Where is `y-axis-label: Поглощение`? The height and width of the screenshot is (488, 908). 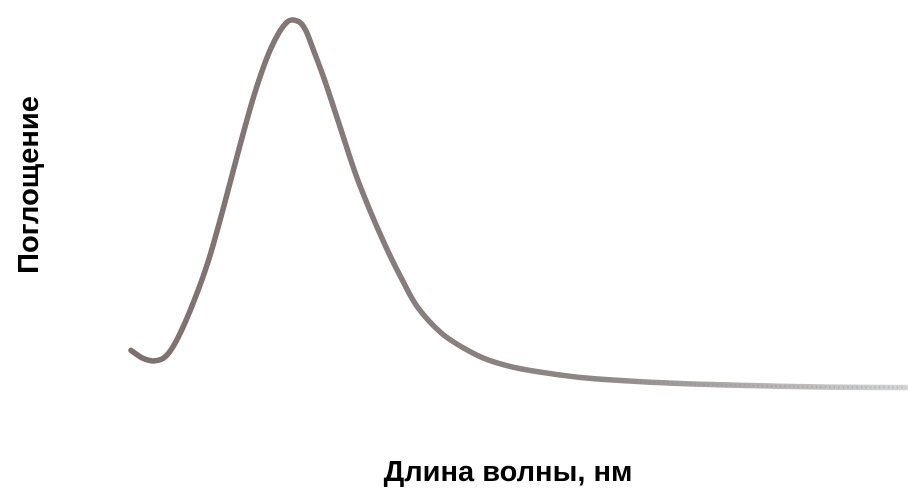 y-axis-label: Поглощение is located at coordinates (29, 185).